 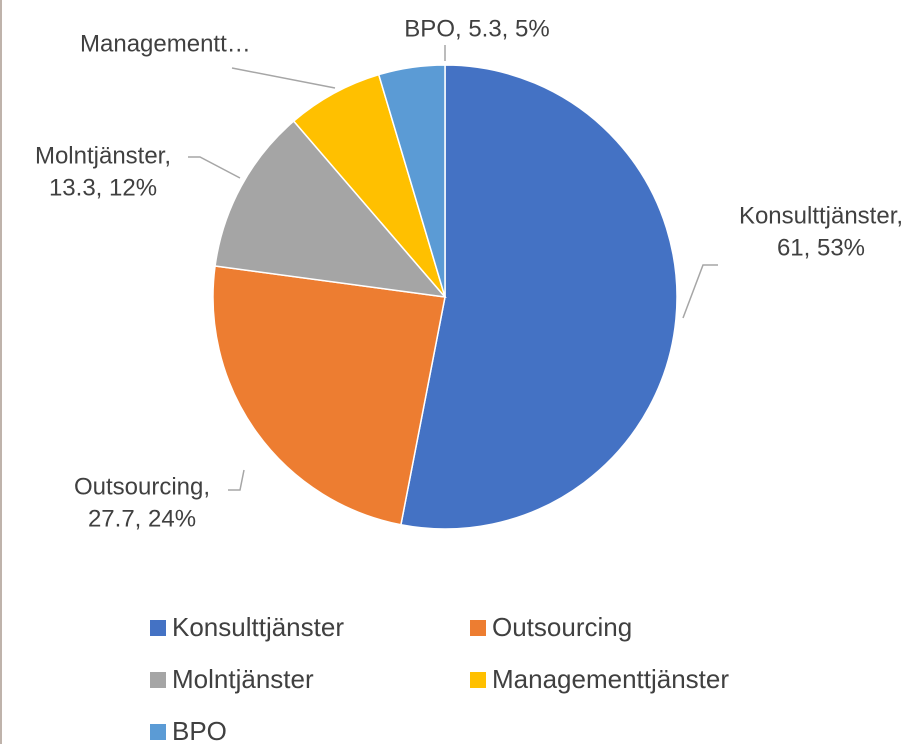 What do you see at coordinates (243, 679) in the screenshot?
I see `legend-label: Molntjänster` at bounding box center [243, 679].